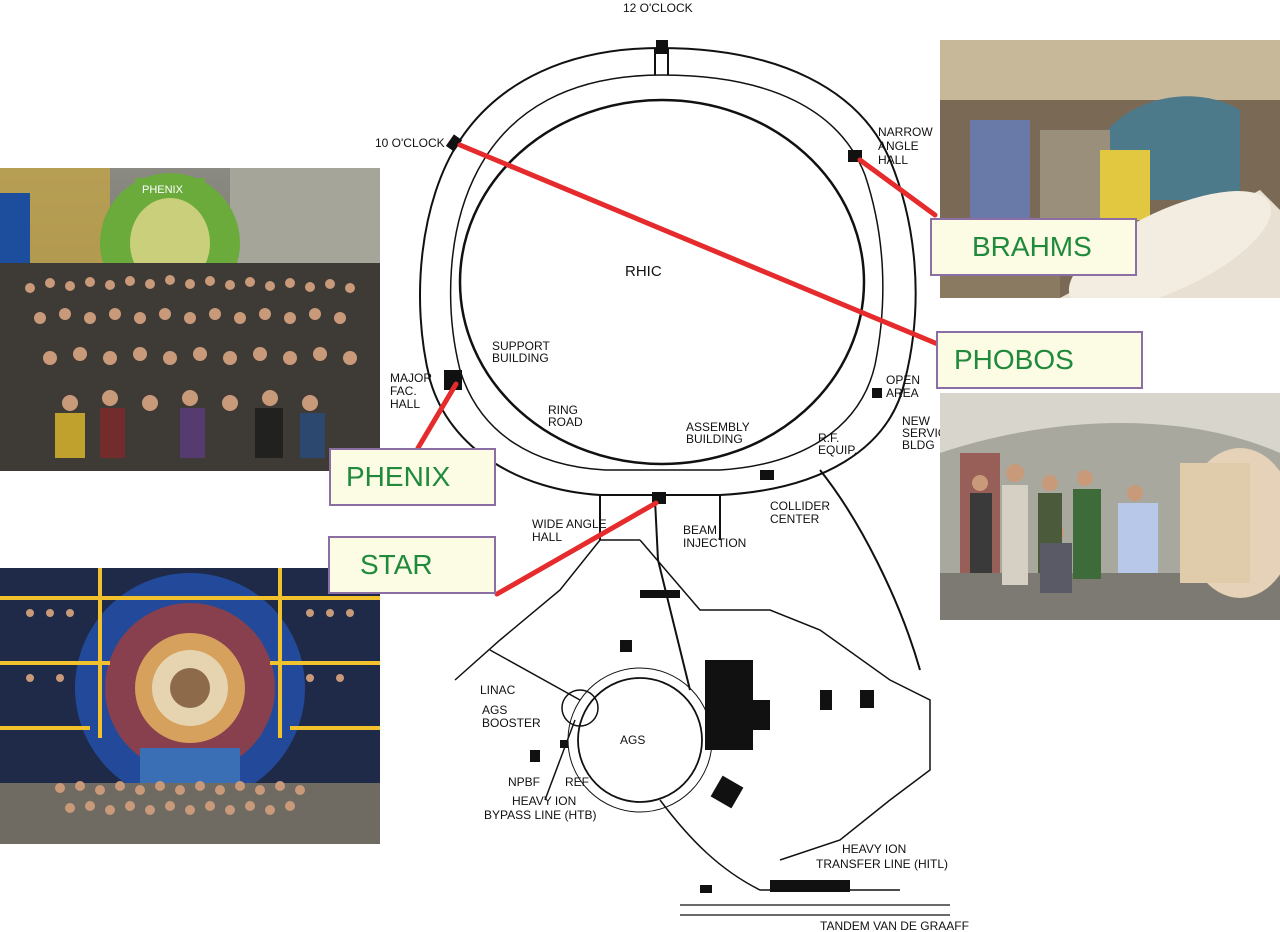 Image resolution: width=1280 pixels, height=932 pixels. What do you see at coordinates (893, 160) in the screenshot?
I see `label-narrow-angle-3: HALL` at bounding box center [893, 160].